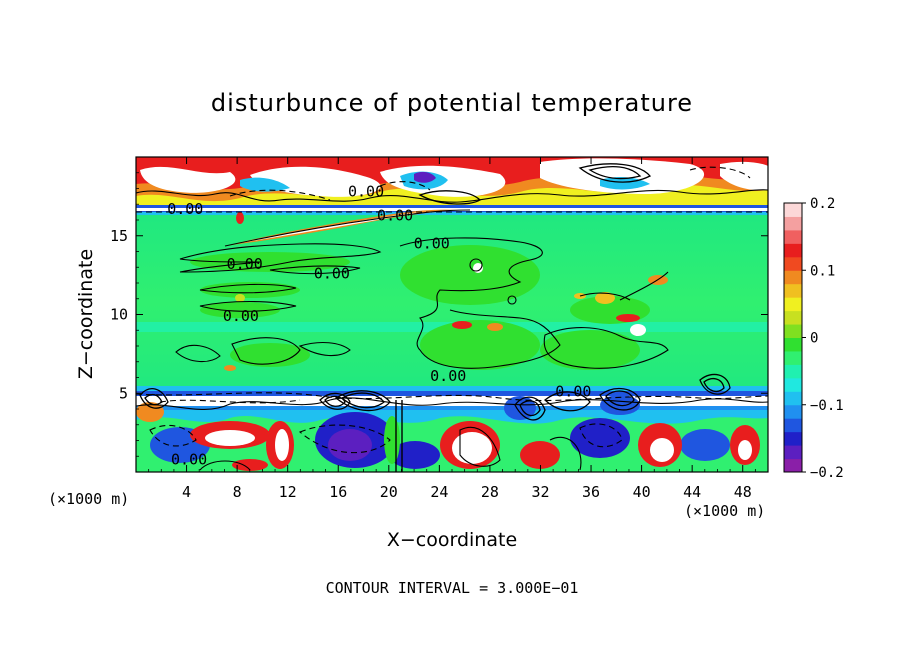  Describe the element at coordinates (490, 492) in the screenshot. I see `x-tick-label: 28` at that location.